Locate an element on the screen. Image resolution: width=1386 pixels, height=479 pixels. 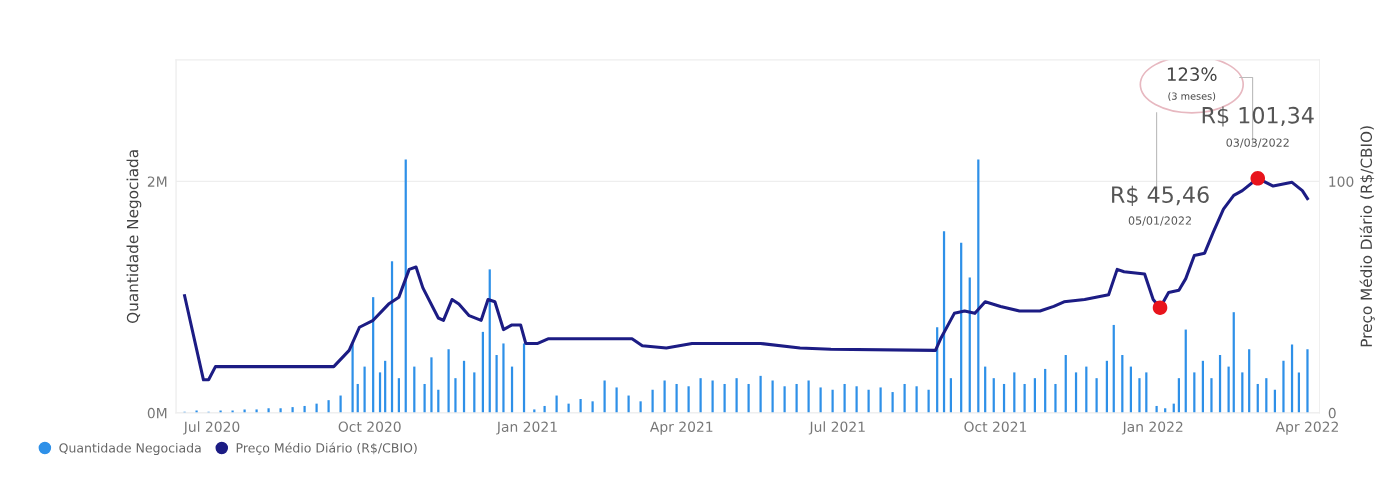
y2-axis-title: Preço Médio Diário (R$/CBIO) is located at coordinates (1367, 236).